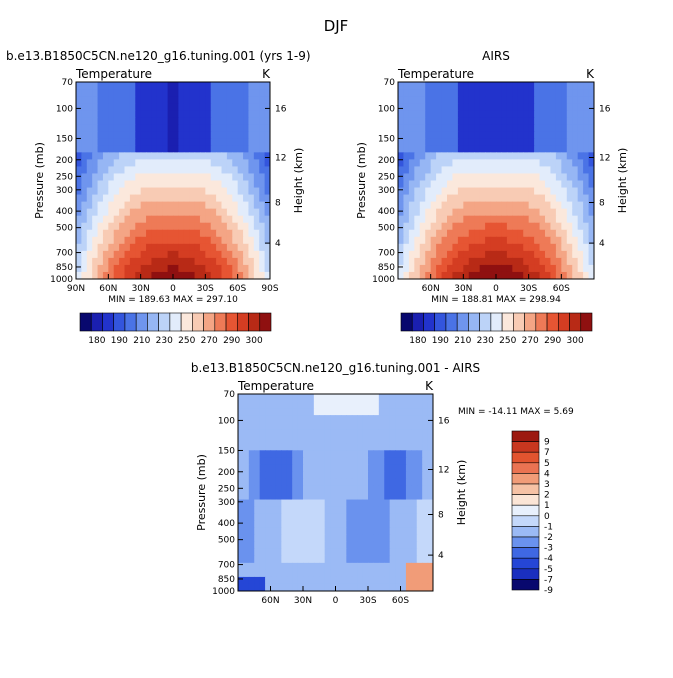 The width and height of the screenshot is (673, 678). I want to click on panel-model-xtick-label: 60S, so click(237, 289).